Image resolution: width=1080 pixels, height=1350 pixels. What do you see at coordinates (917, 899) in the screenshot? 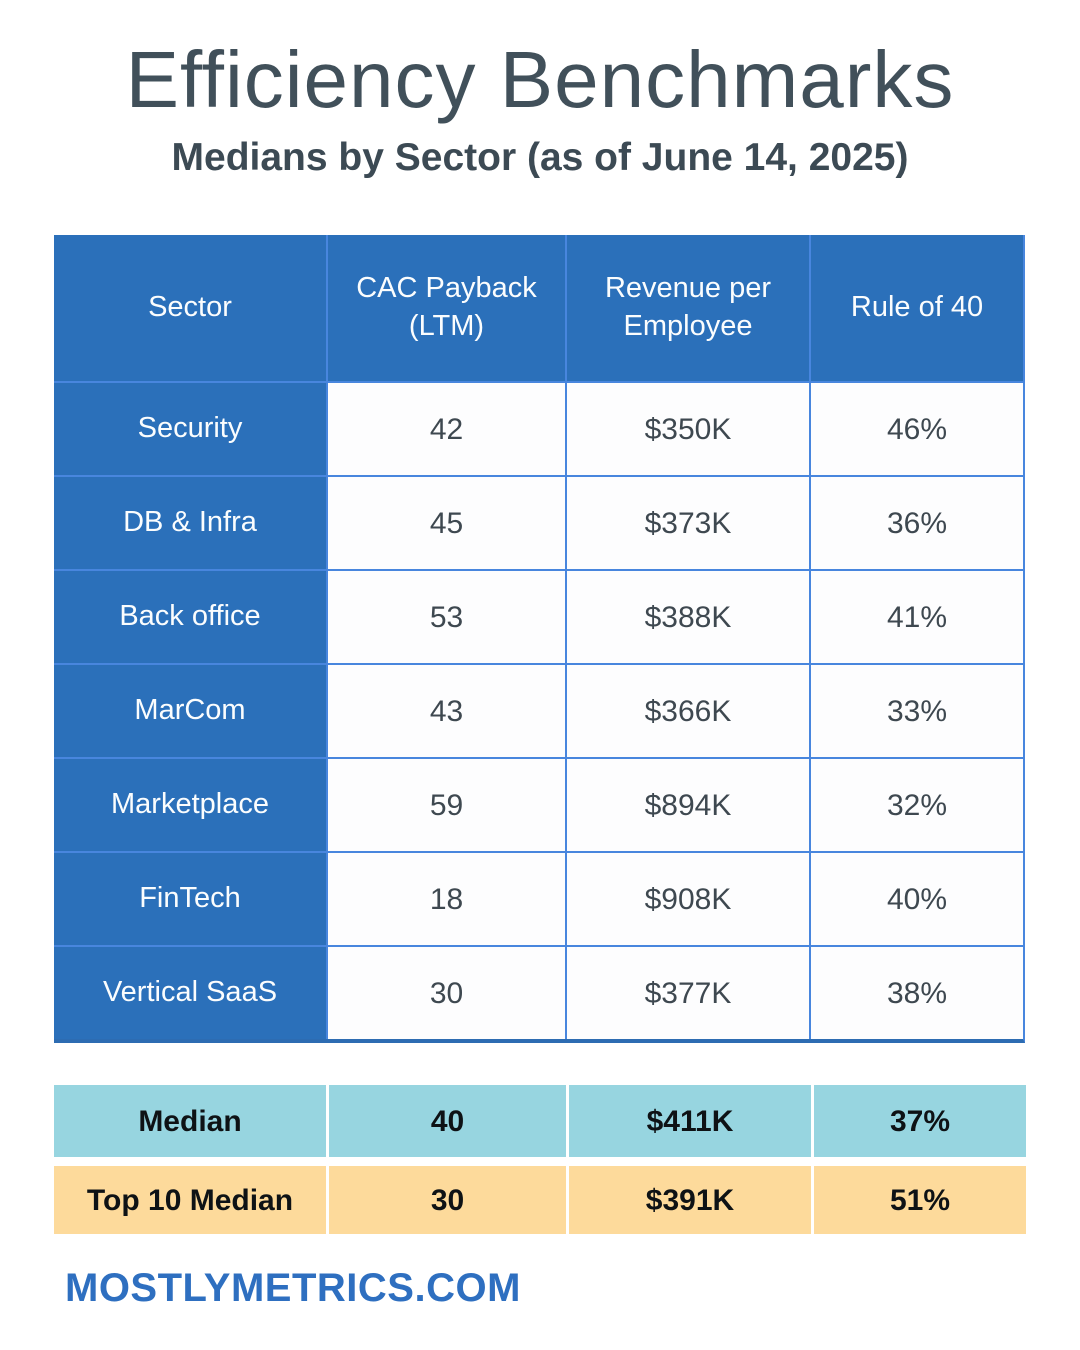
I see `value-cell-rule40: 40%` at bounding box center [917, 899].